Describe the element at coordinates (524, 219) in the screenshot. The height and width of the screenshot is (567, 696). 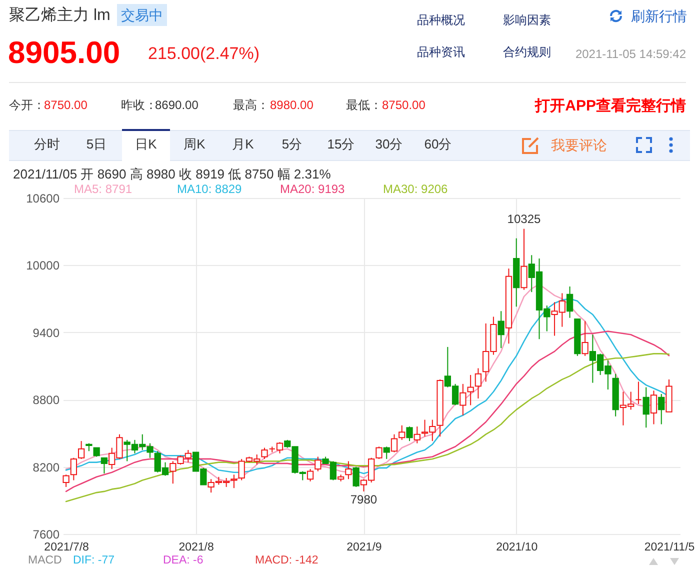
I see `annotation: 10325` at that location.